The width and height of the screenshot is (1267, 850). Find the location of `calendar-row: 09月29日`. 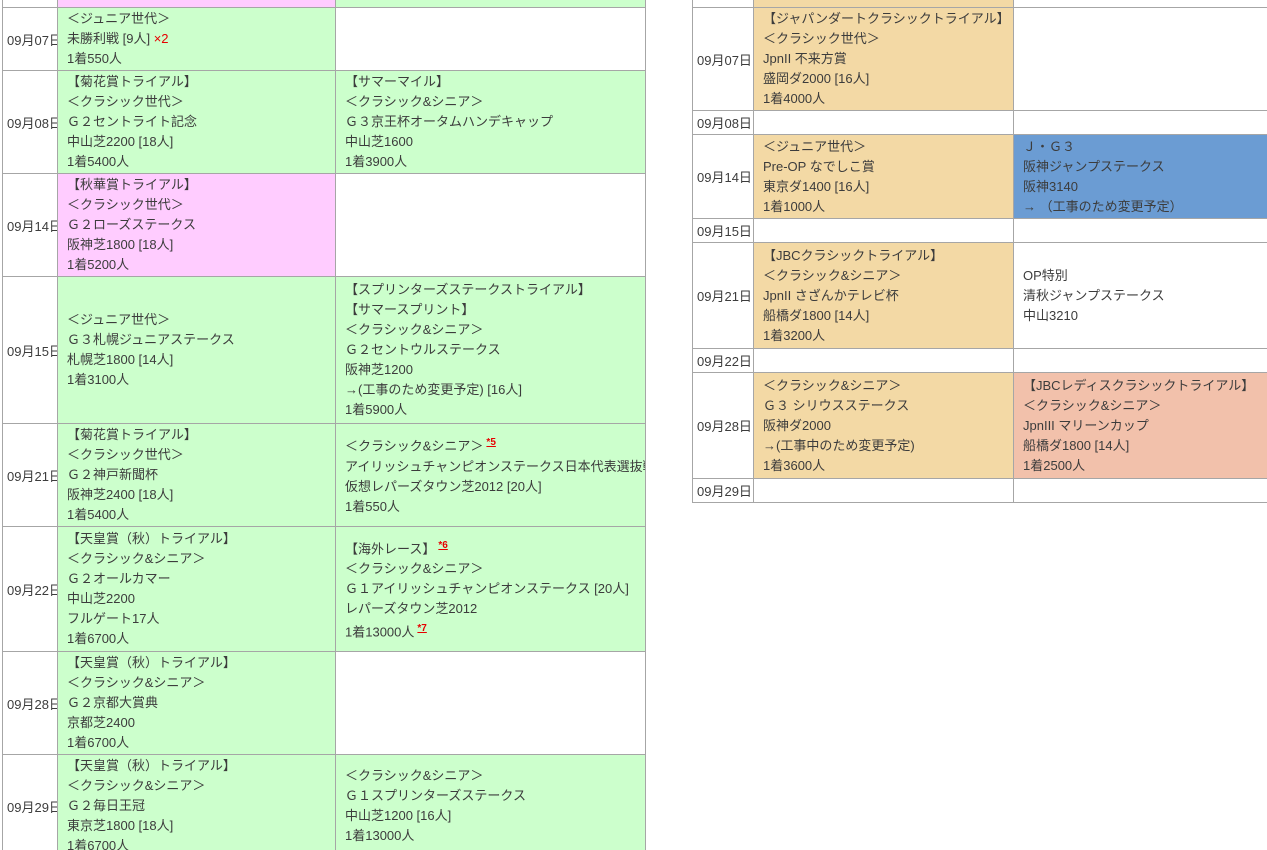

calendar-row: 09月29日 is located at coordinates (979, 490).